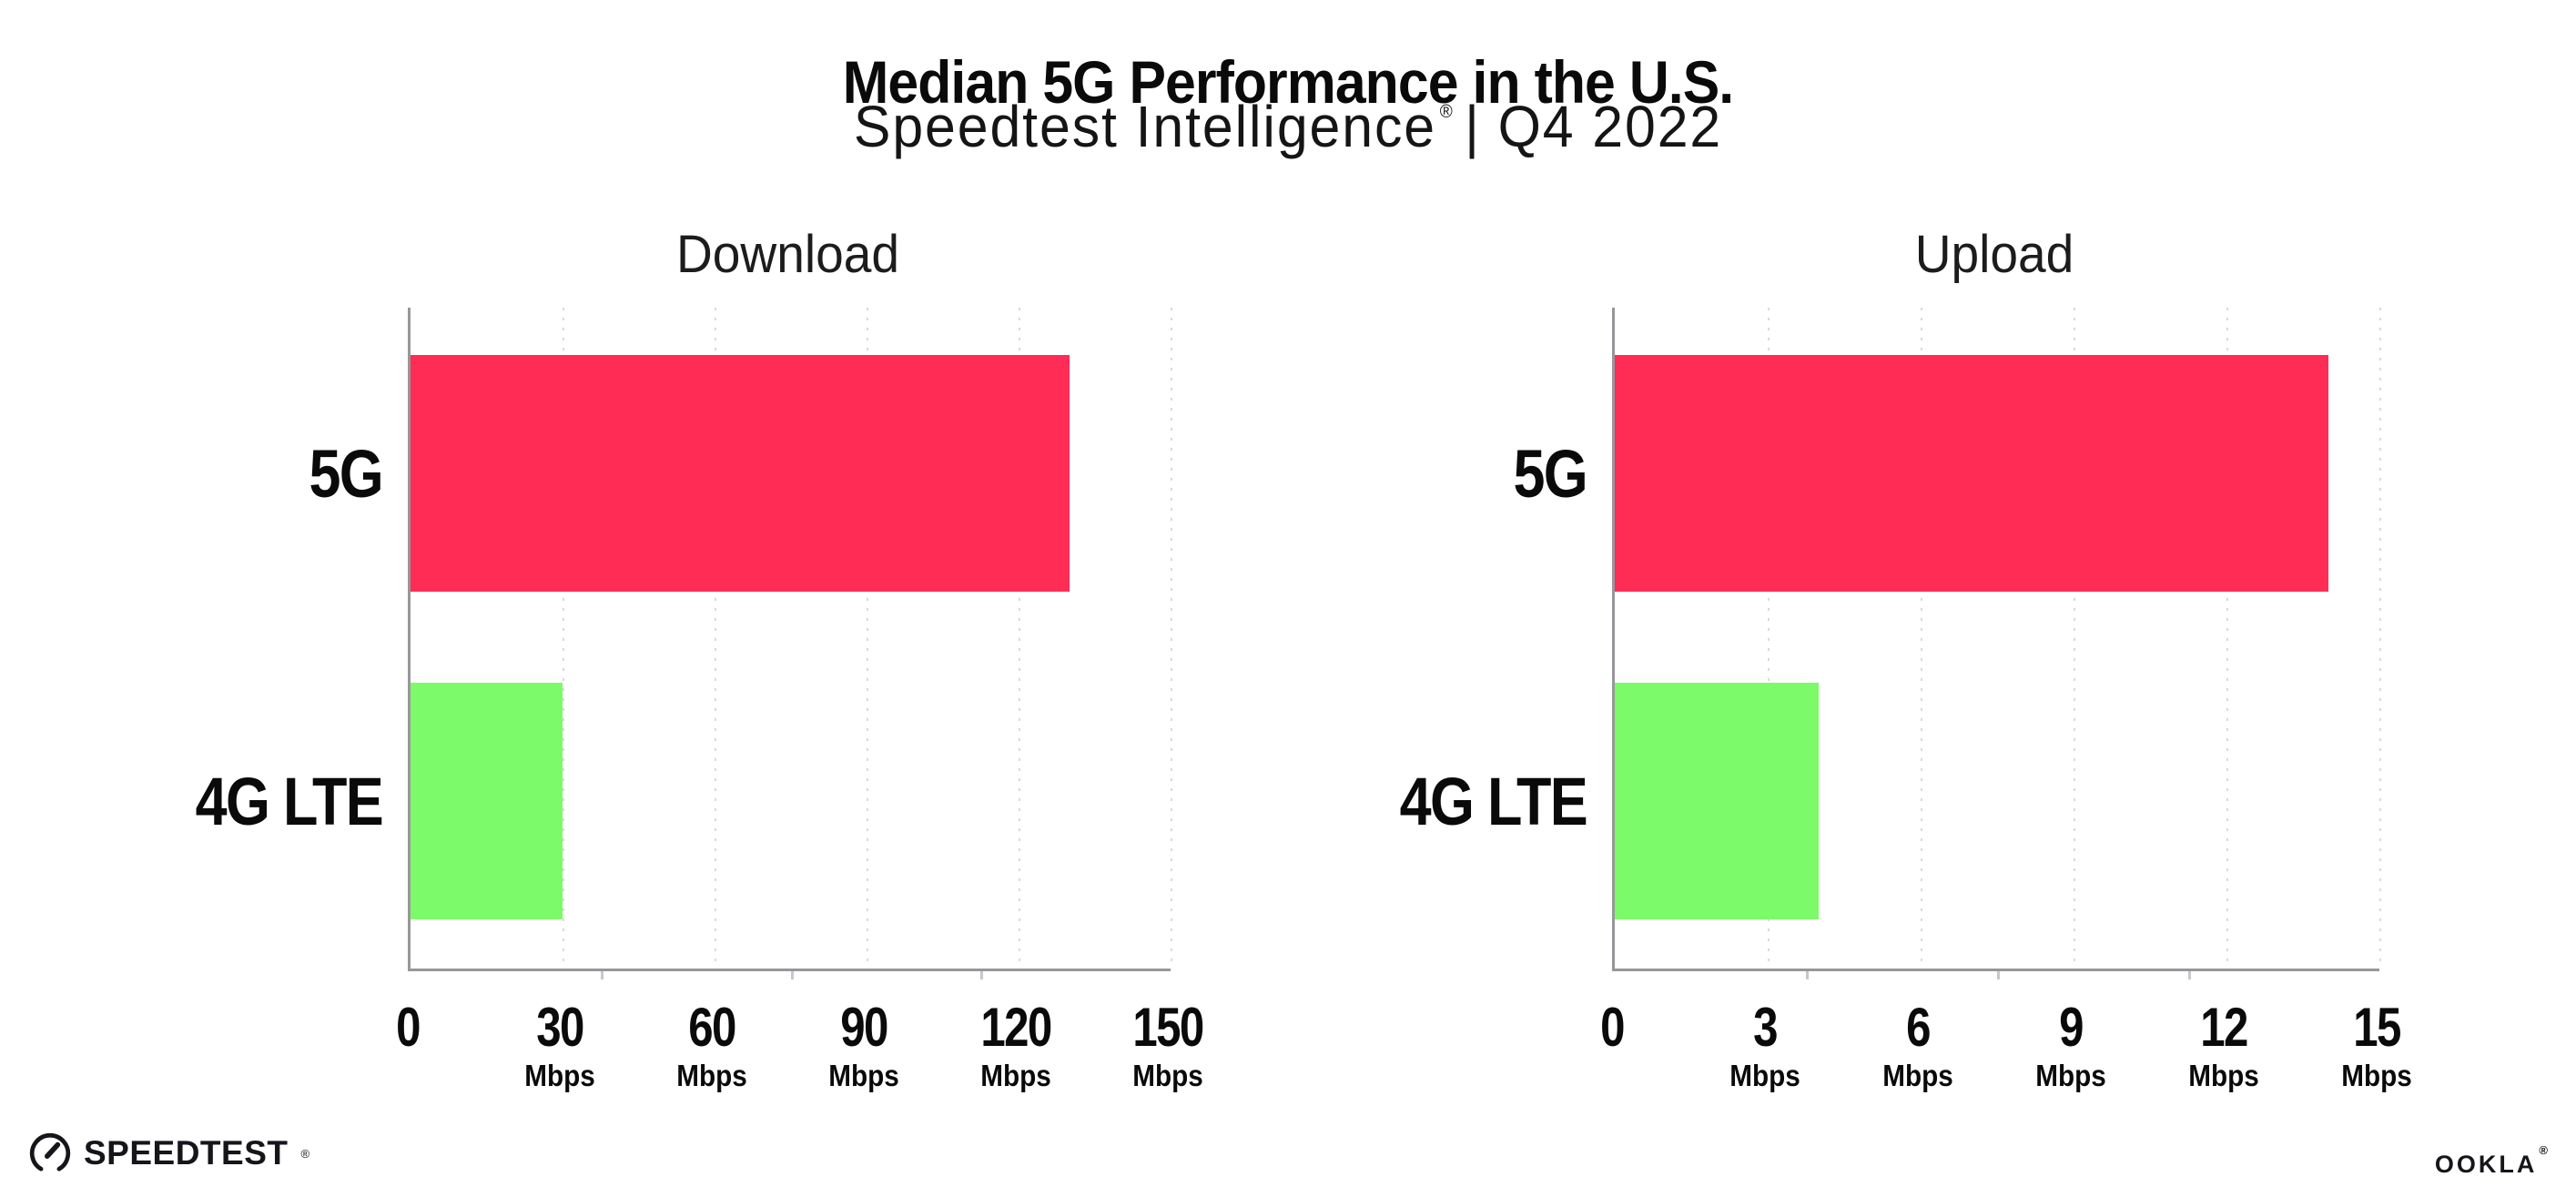  I want to click on x-tick: 15 Mbps, so click(2377, 1044).